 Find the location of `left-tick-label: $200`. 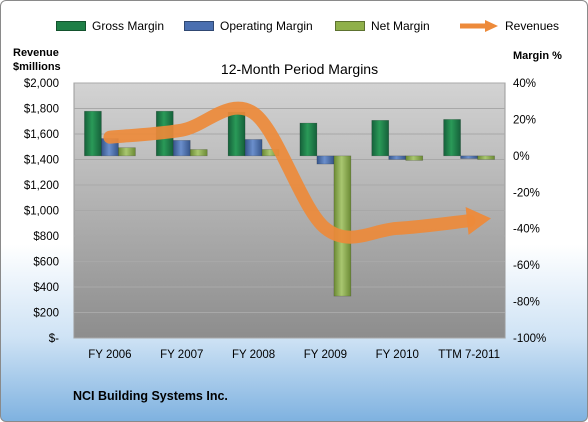

left-tick-label: $200 is located at coordinates (46, 314).